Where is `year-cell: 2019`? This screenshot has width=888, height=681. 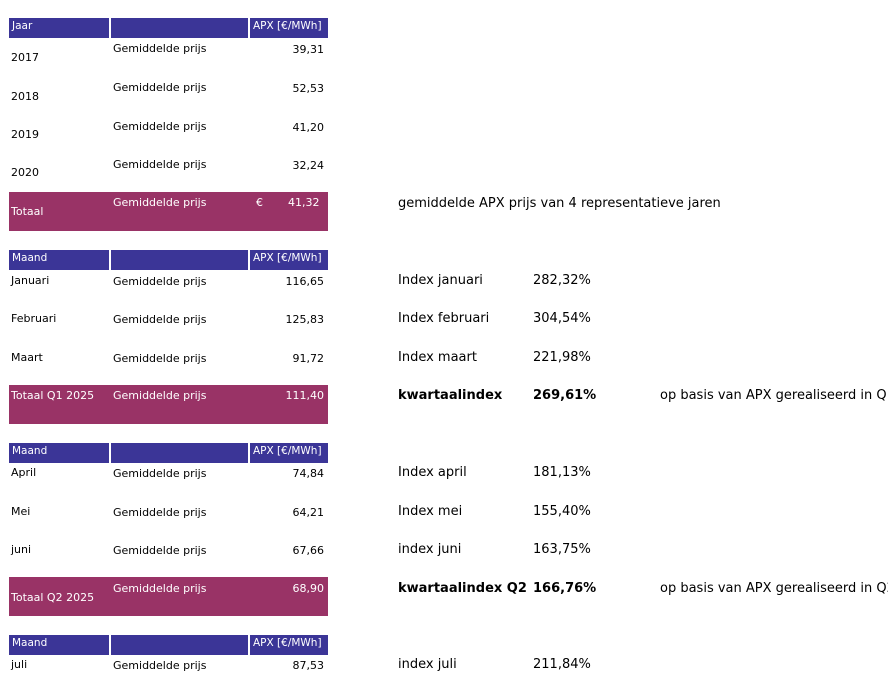
year-cell: 2019 is located at coordinates (25, 134).